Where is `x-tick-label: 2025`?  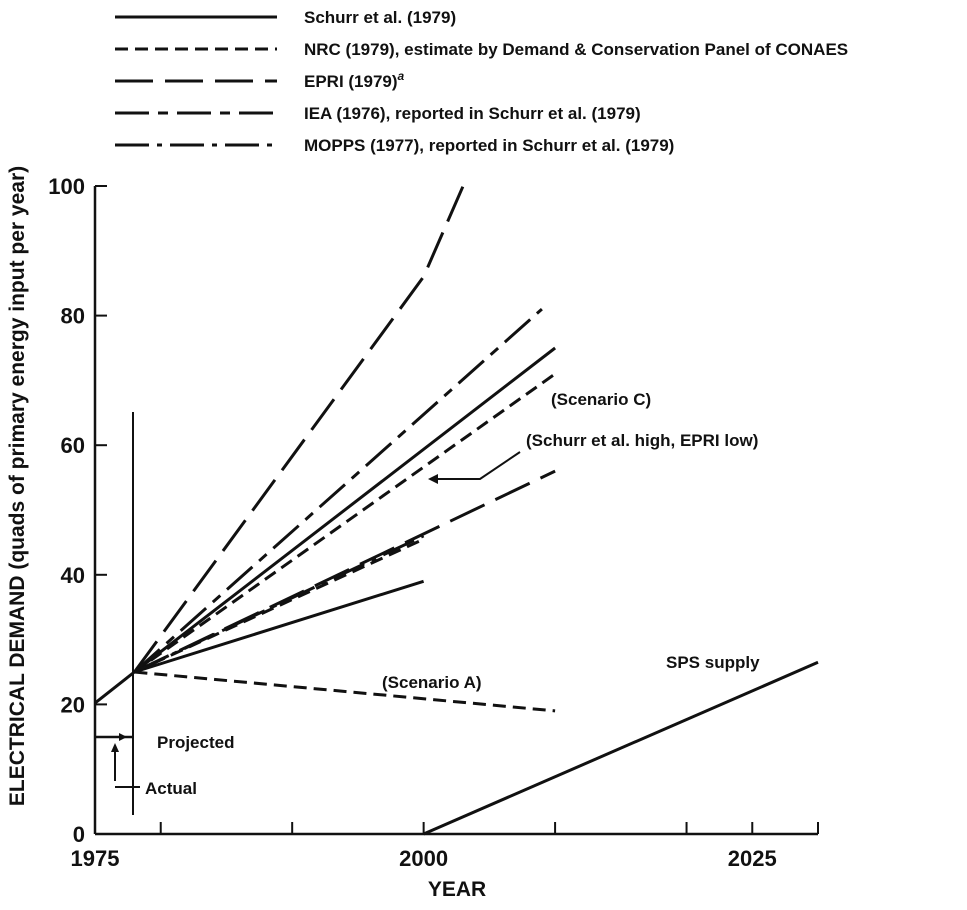
x-tick-label: 2025 is located at coordinates (752, 858).